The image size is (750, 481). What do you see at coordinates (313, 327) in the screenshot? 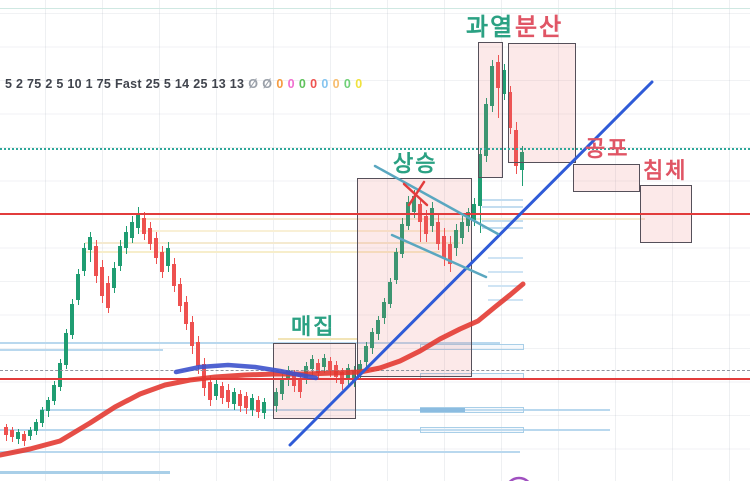
I see `phase-label-accumulation: 매집` at bounding box center [313, 327].